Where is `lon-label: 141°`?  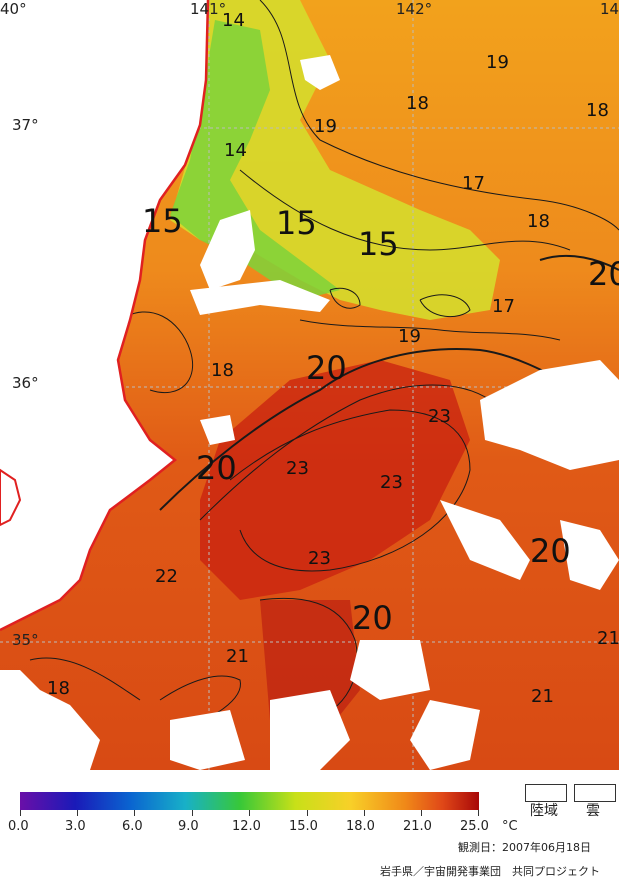
lon-label: 141° is located at coordinates (208, 9).